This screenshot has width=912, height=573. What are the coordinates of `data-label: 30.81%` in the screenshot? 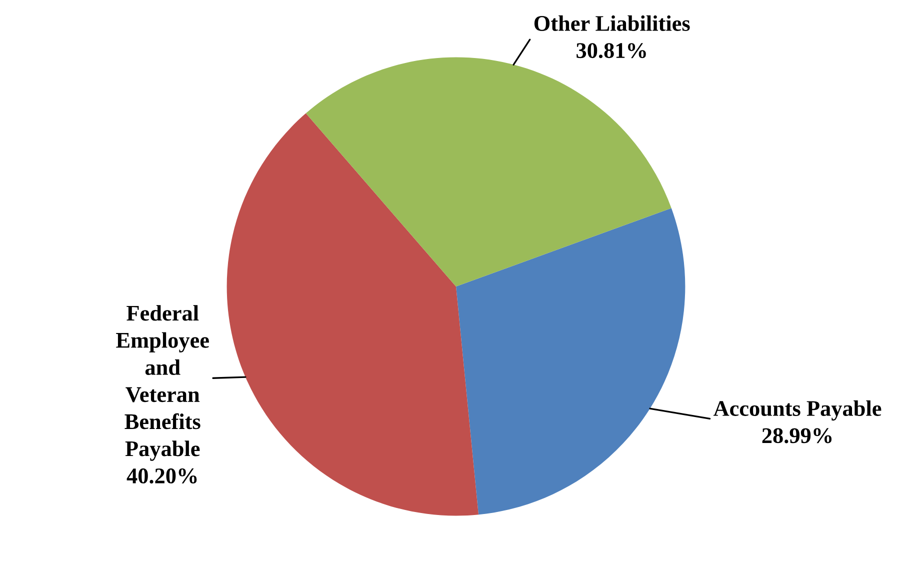 It's located at (611, 50).